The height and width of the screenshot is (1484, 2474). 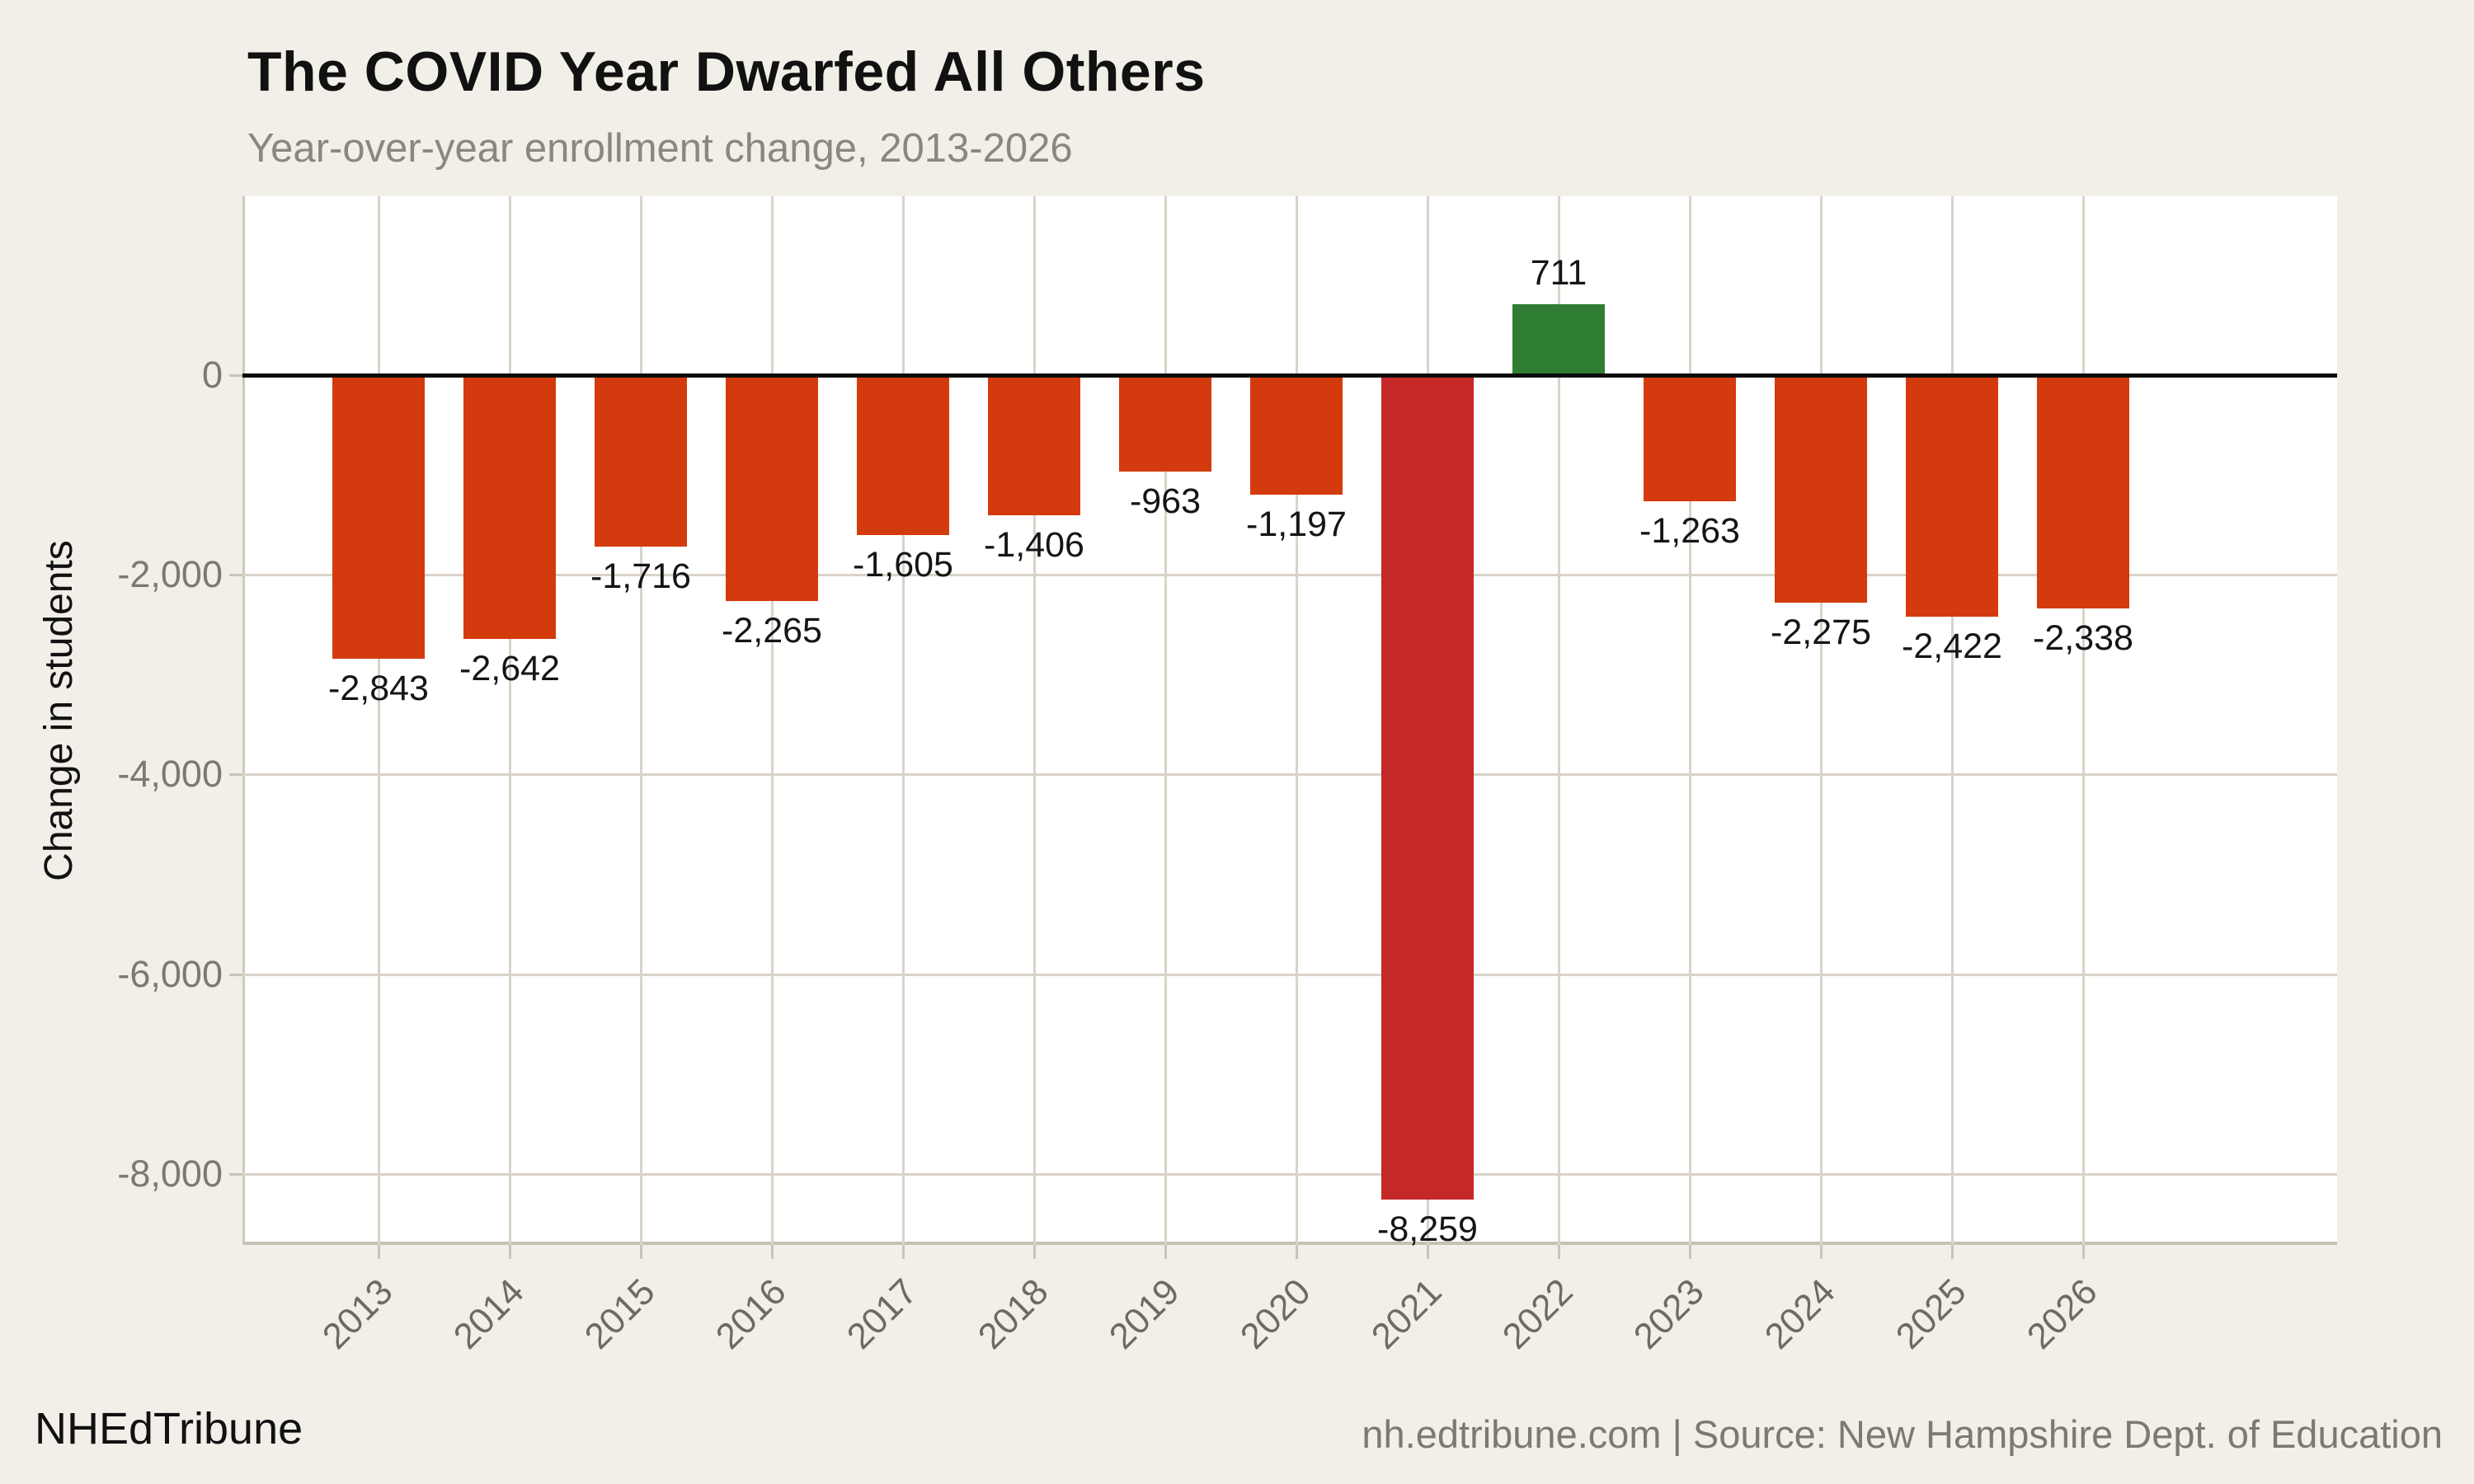 I want to click on bar-2026, so click(x=2083, y=492).